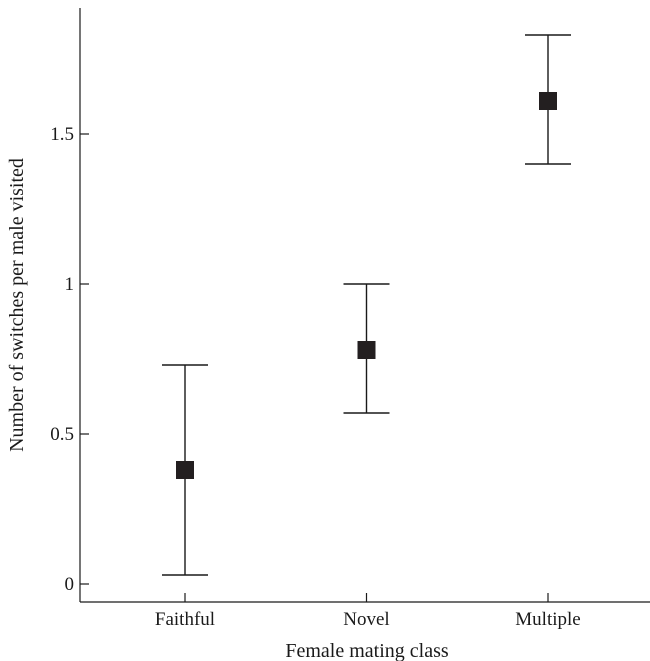  What do you see at coordinates (70, 584) in the screenshot?
I see `y-tick-label: 0` at bounding box center [70, 584].